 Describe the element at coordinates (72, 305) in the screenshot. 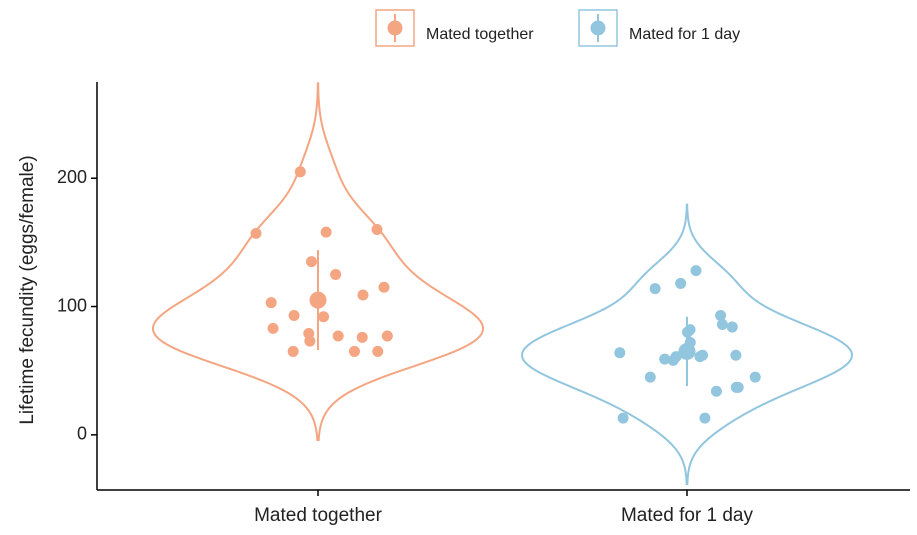

I see `y-tick-label: 100` at that location.